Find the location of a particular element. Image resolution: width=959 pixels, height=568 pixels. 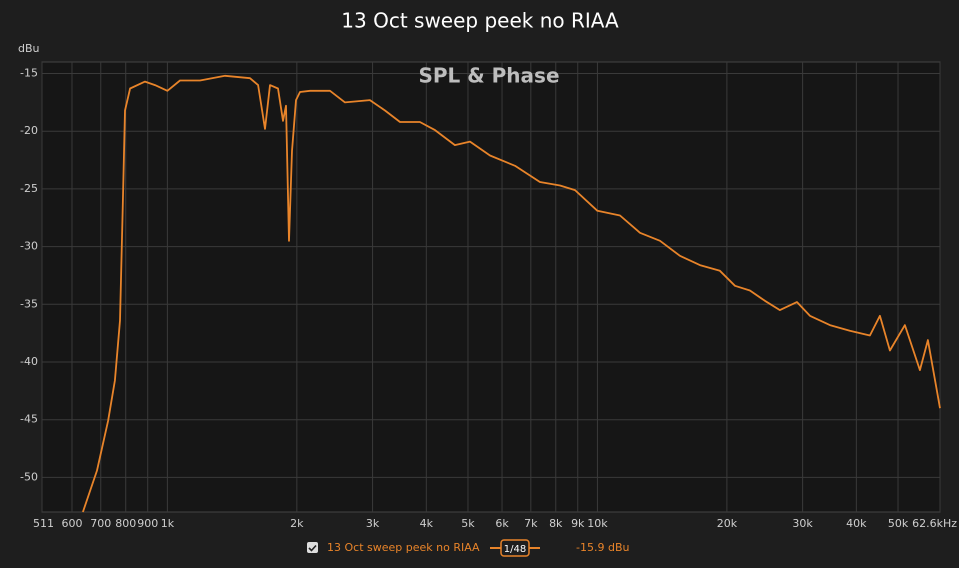

check-mark is located at coordinates (312, 548).